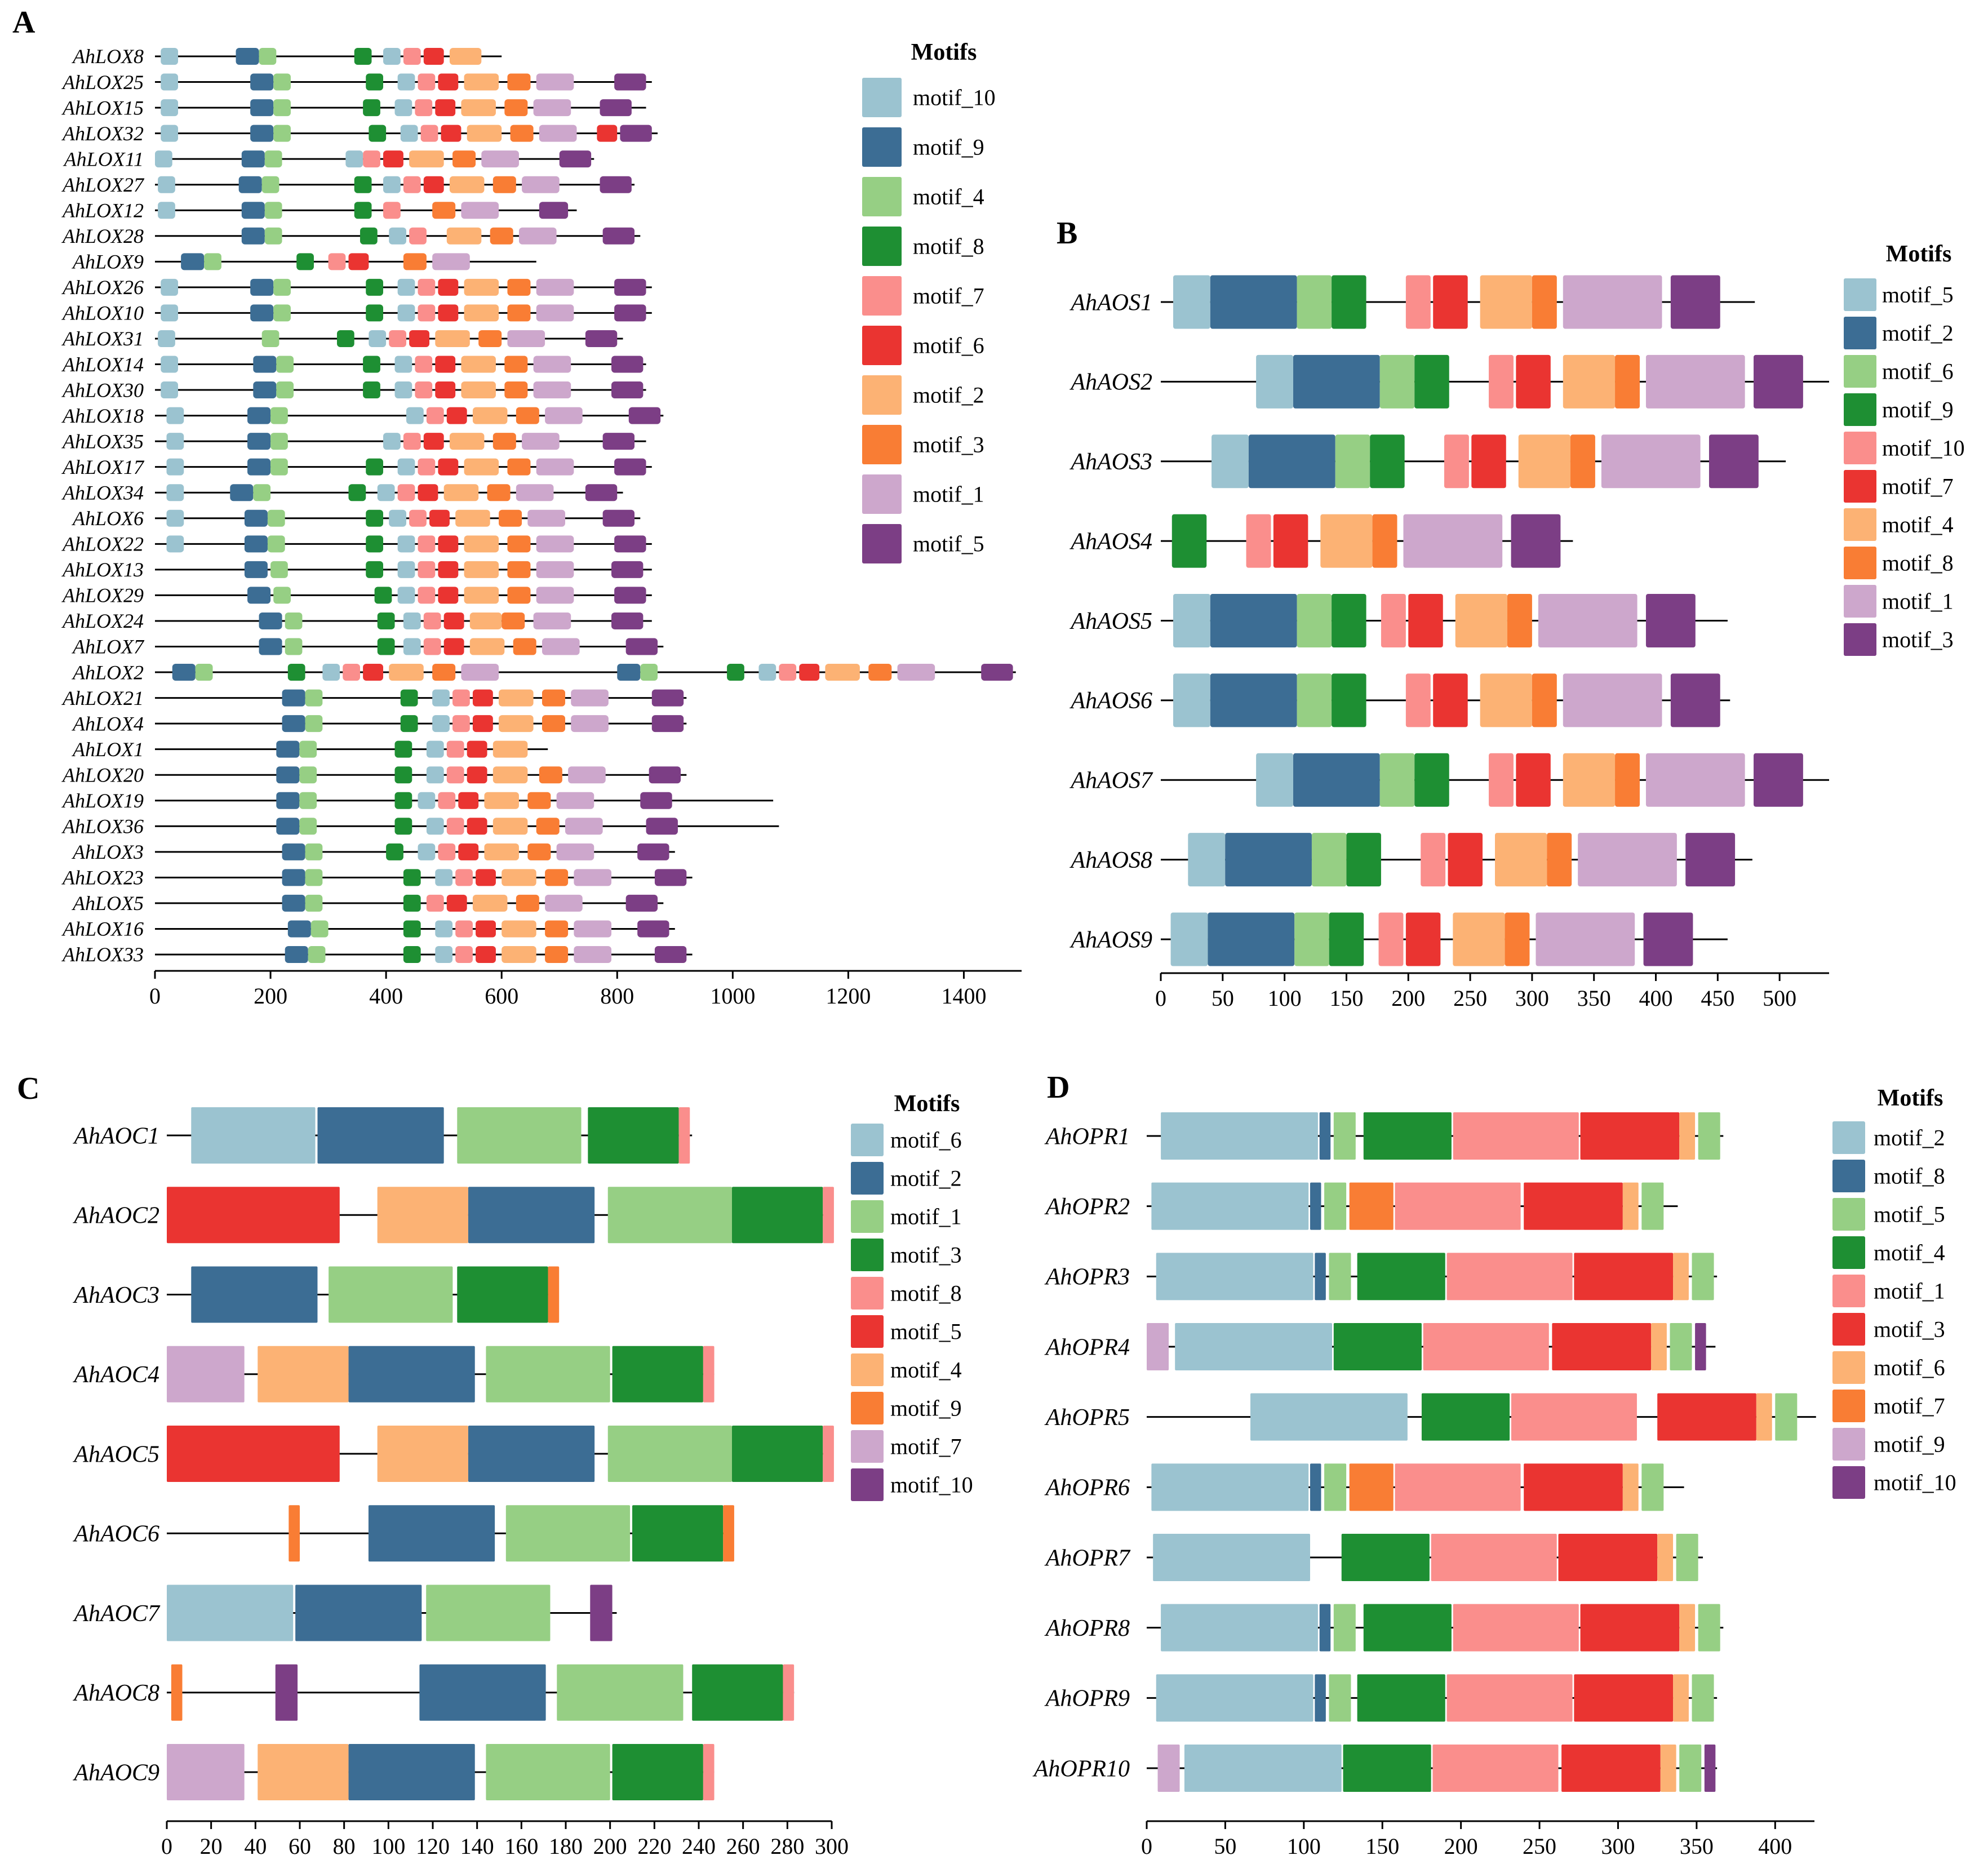 This screenshot has height=1873, width=1988. What do you see at coordinates (348, 185) in the screenshot?
I see `gene-row: AhLOX27` at bounding box center [348, 185].